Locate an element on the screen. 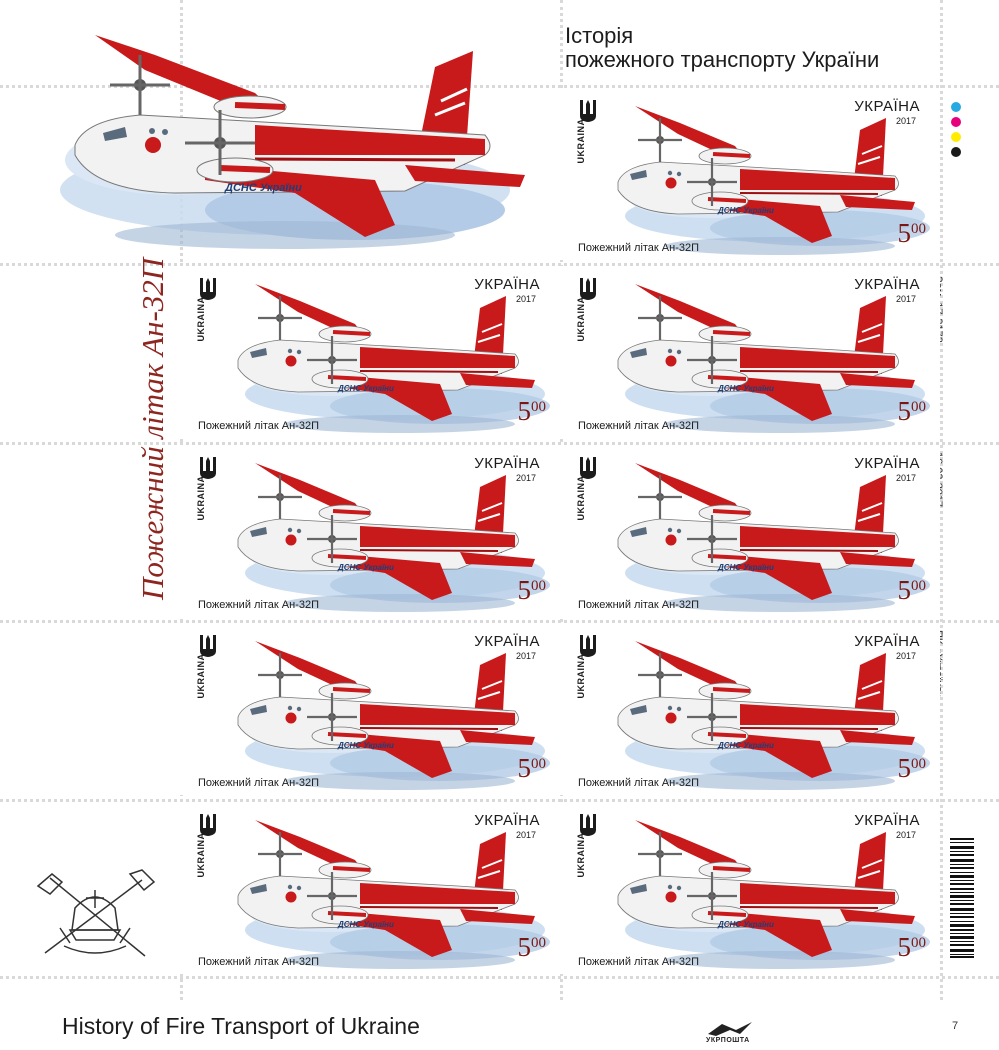  sheet-header-title: Історія пожежного транспорту України is located at coordinates (750, 48).